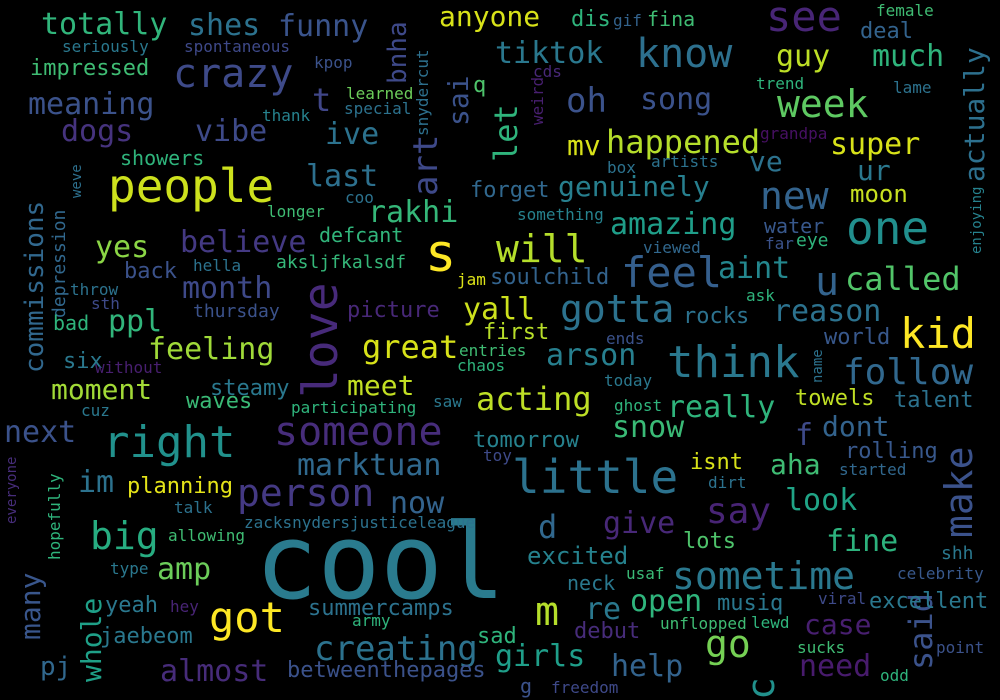 The height and width of the screenshot is (700, 1000). Describe the element at coordinates (358, 432) in the screenshot. I see `word-someone: someone` at that location.